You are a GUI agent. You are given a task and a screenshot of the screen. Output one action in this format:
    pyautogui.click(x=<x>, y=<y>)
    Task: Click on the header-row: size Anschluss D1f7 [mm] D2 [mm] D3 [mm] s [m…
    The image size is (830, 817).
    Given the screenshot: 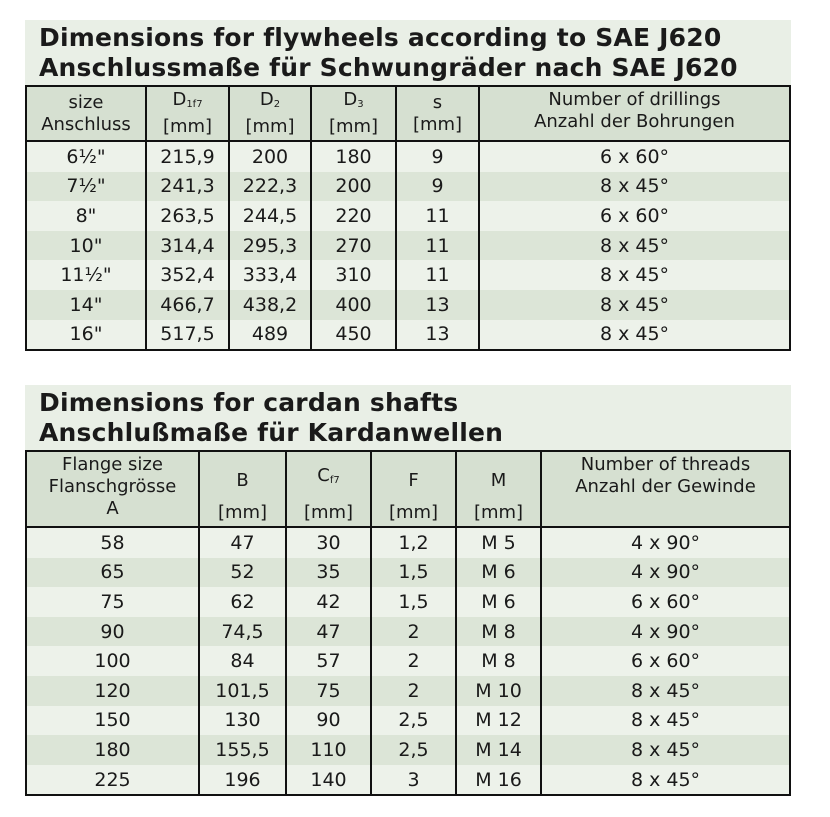 What is the action you would take?
    pyautogui.click(x=408, y=114)
    